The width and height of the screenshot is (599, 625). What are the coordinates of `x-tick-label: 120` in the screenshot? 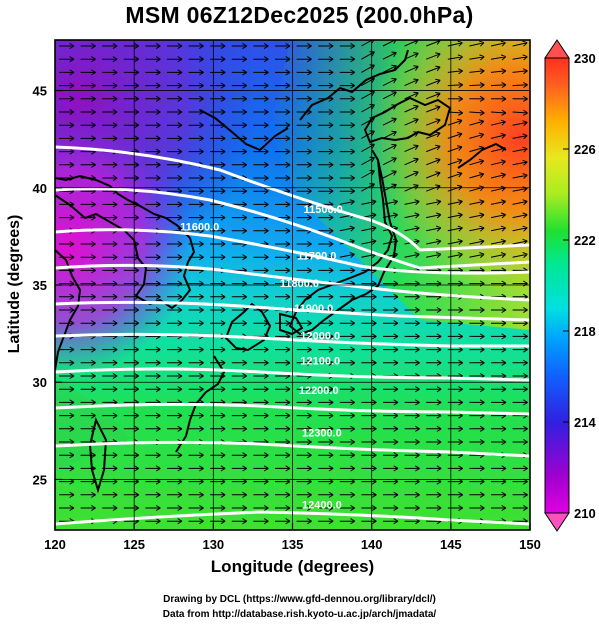 It's located at (55, 544).